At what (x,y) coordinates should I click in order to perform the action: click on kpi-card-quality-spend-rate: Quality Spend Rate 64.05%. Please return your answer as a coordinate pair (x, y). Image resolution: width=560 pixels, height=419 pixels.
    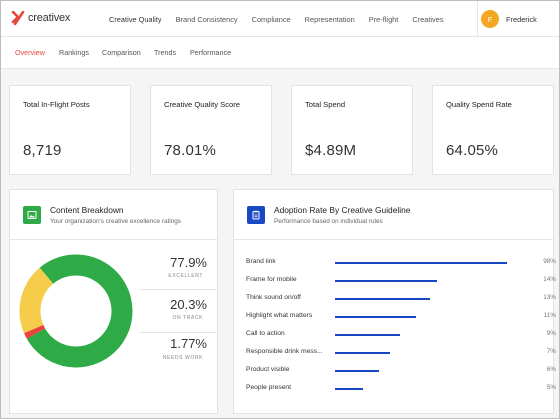
    Looking at the image, I should click on (493, 130).